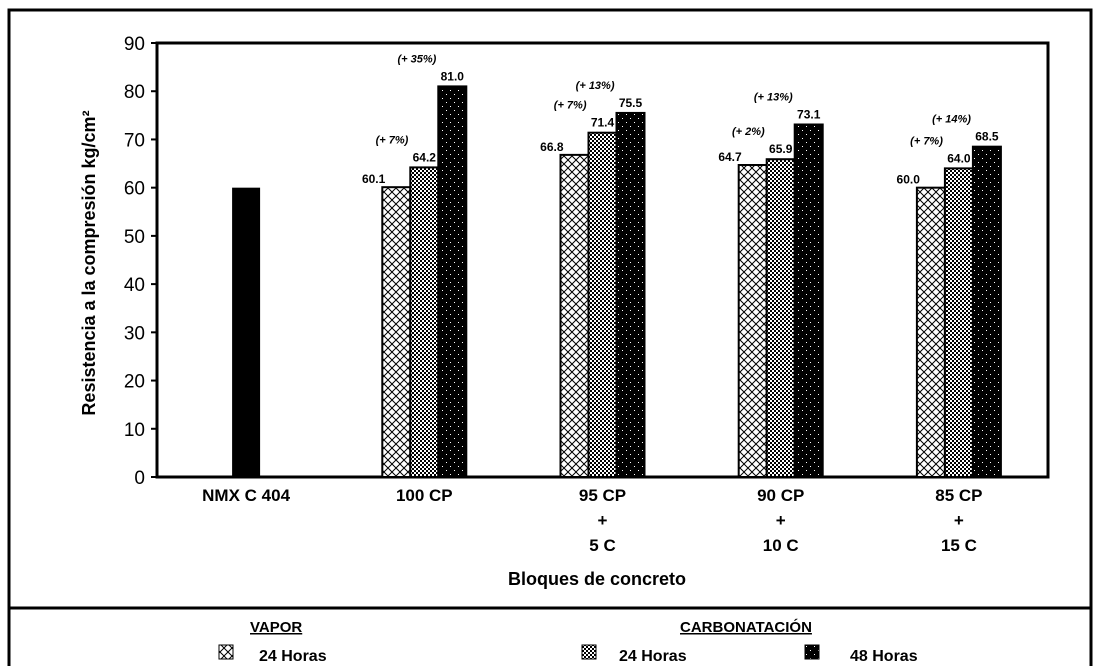  I want to click on y-tick-label: 80, so click(134, 92).